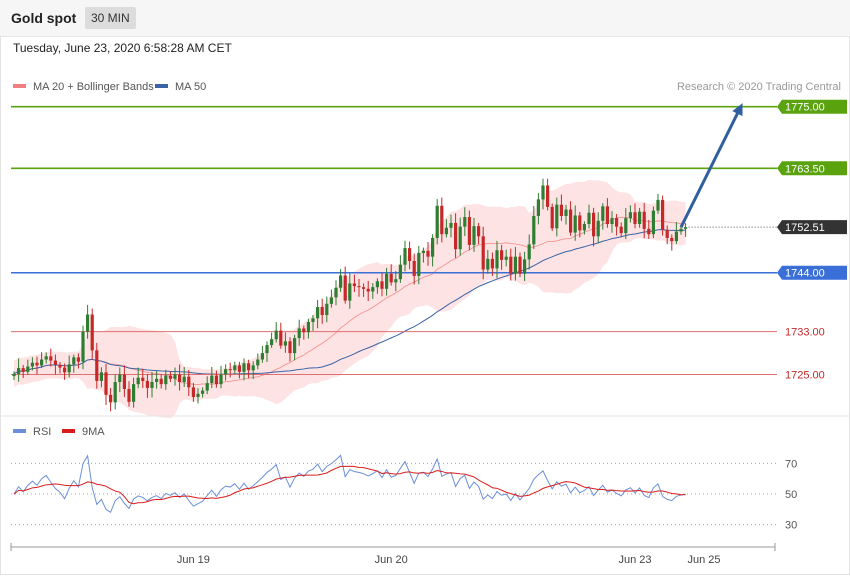 This screenshot has height=576, width=850. I want to click on level-tag-1775.00, so click(812, 106).